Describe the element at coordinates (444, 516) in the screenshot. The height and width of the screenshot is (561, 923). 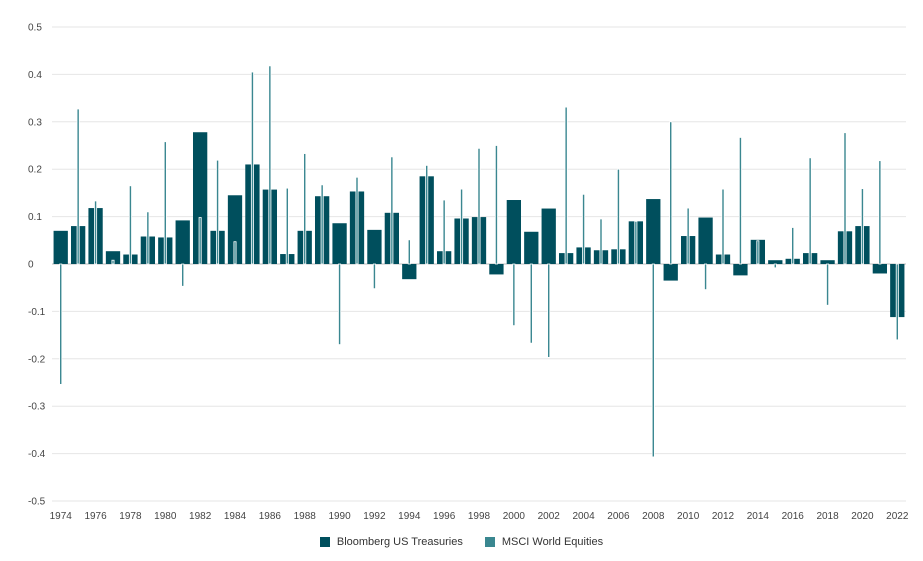
I see `x-tick-label: 1996` at that location.